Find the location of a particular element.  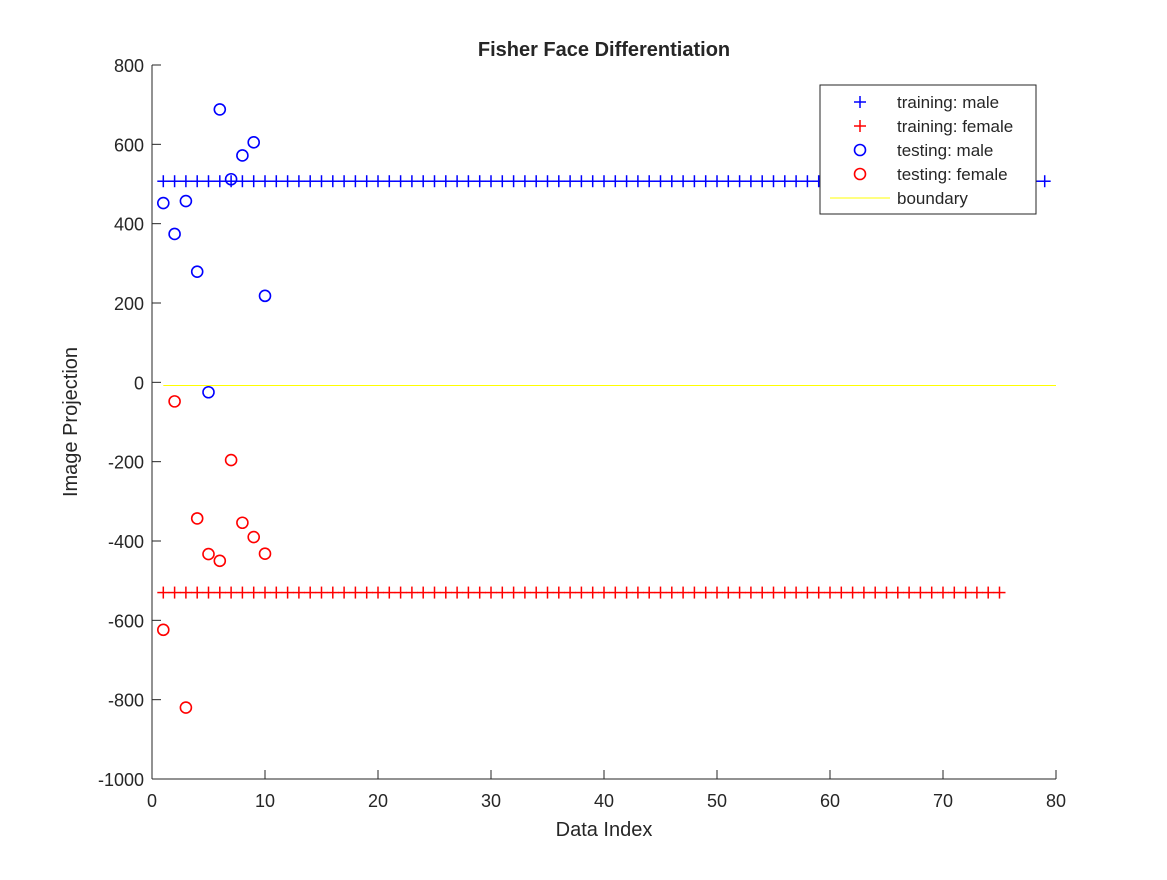

legend-circle-icon is located at coordinates (860, 174).